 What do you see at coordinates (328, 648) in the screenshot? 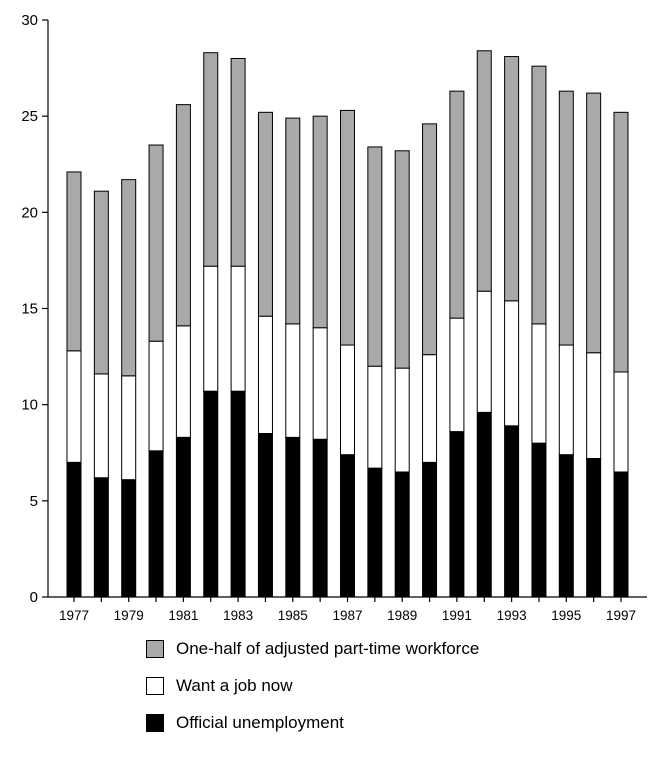
I see `legend-label-part-time: One-half of adjusted part-time workforce` at bounding box center [328, 648].